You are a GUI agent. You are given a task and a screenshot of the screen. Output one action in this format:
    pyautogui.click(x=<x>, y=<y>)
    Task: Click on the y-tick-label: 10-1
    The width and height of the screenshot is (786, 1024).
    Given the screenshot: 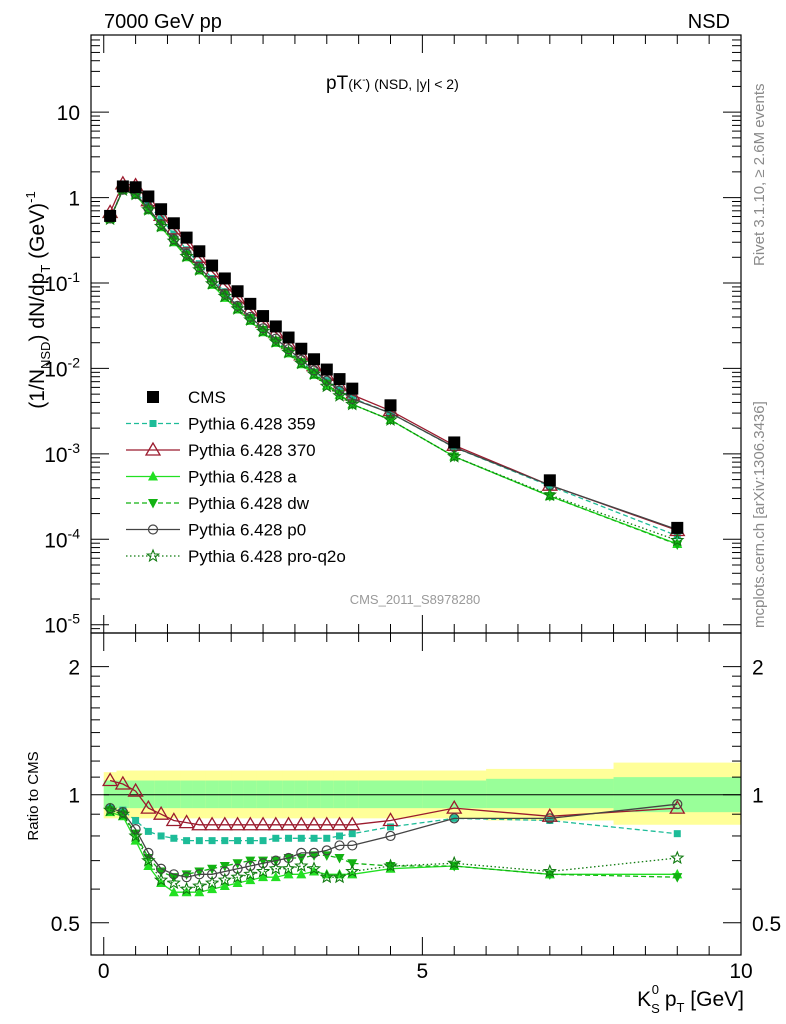 What is the action you would take?
    pyautogui.click(x=62, y=282)
    